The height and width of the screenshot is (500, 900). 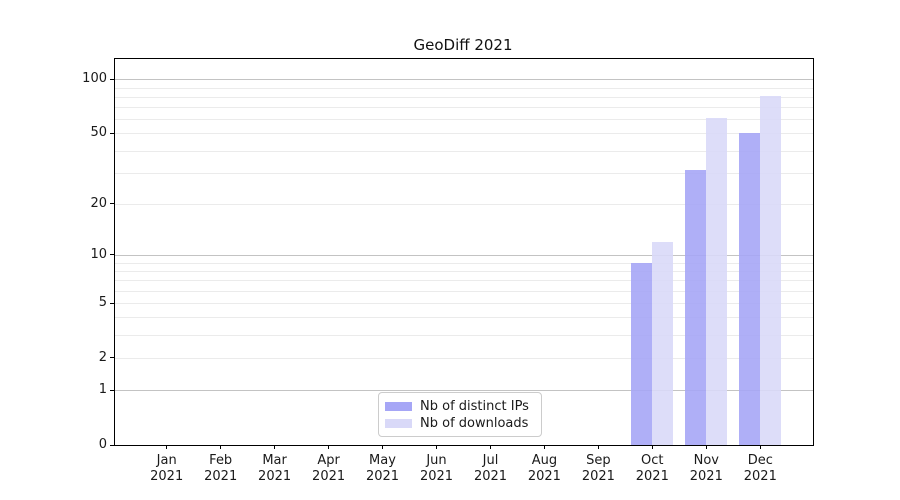 What do you see at coordinates (750, 289) in the screenshot?
I see `bar-dec-distinct-ips` at bounding box center [750, 289].